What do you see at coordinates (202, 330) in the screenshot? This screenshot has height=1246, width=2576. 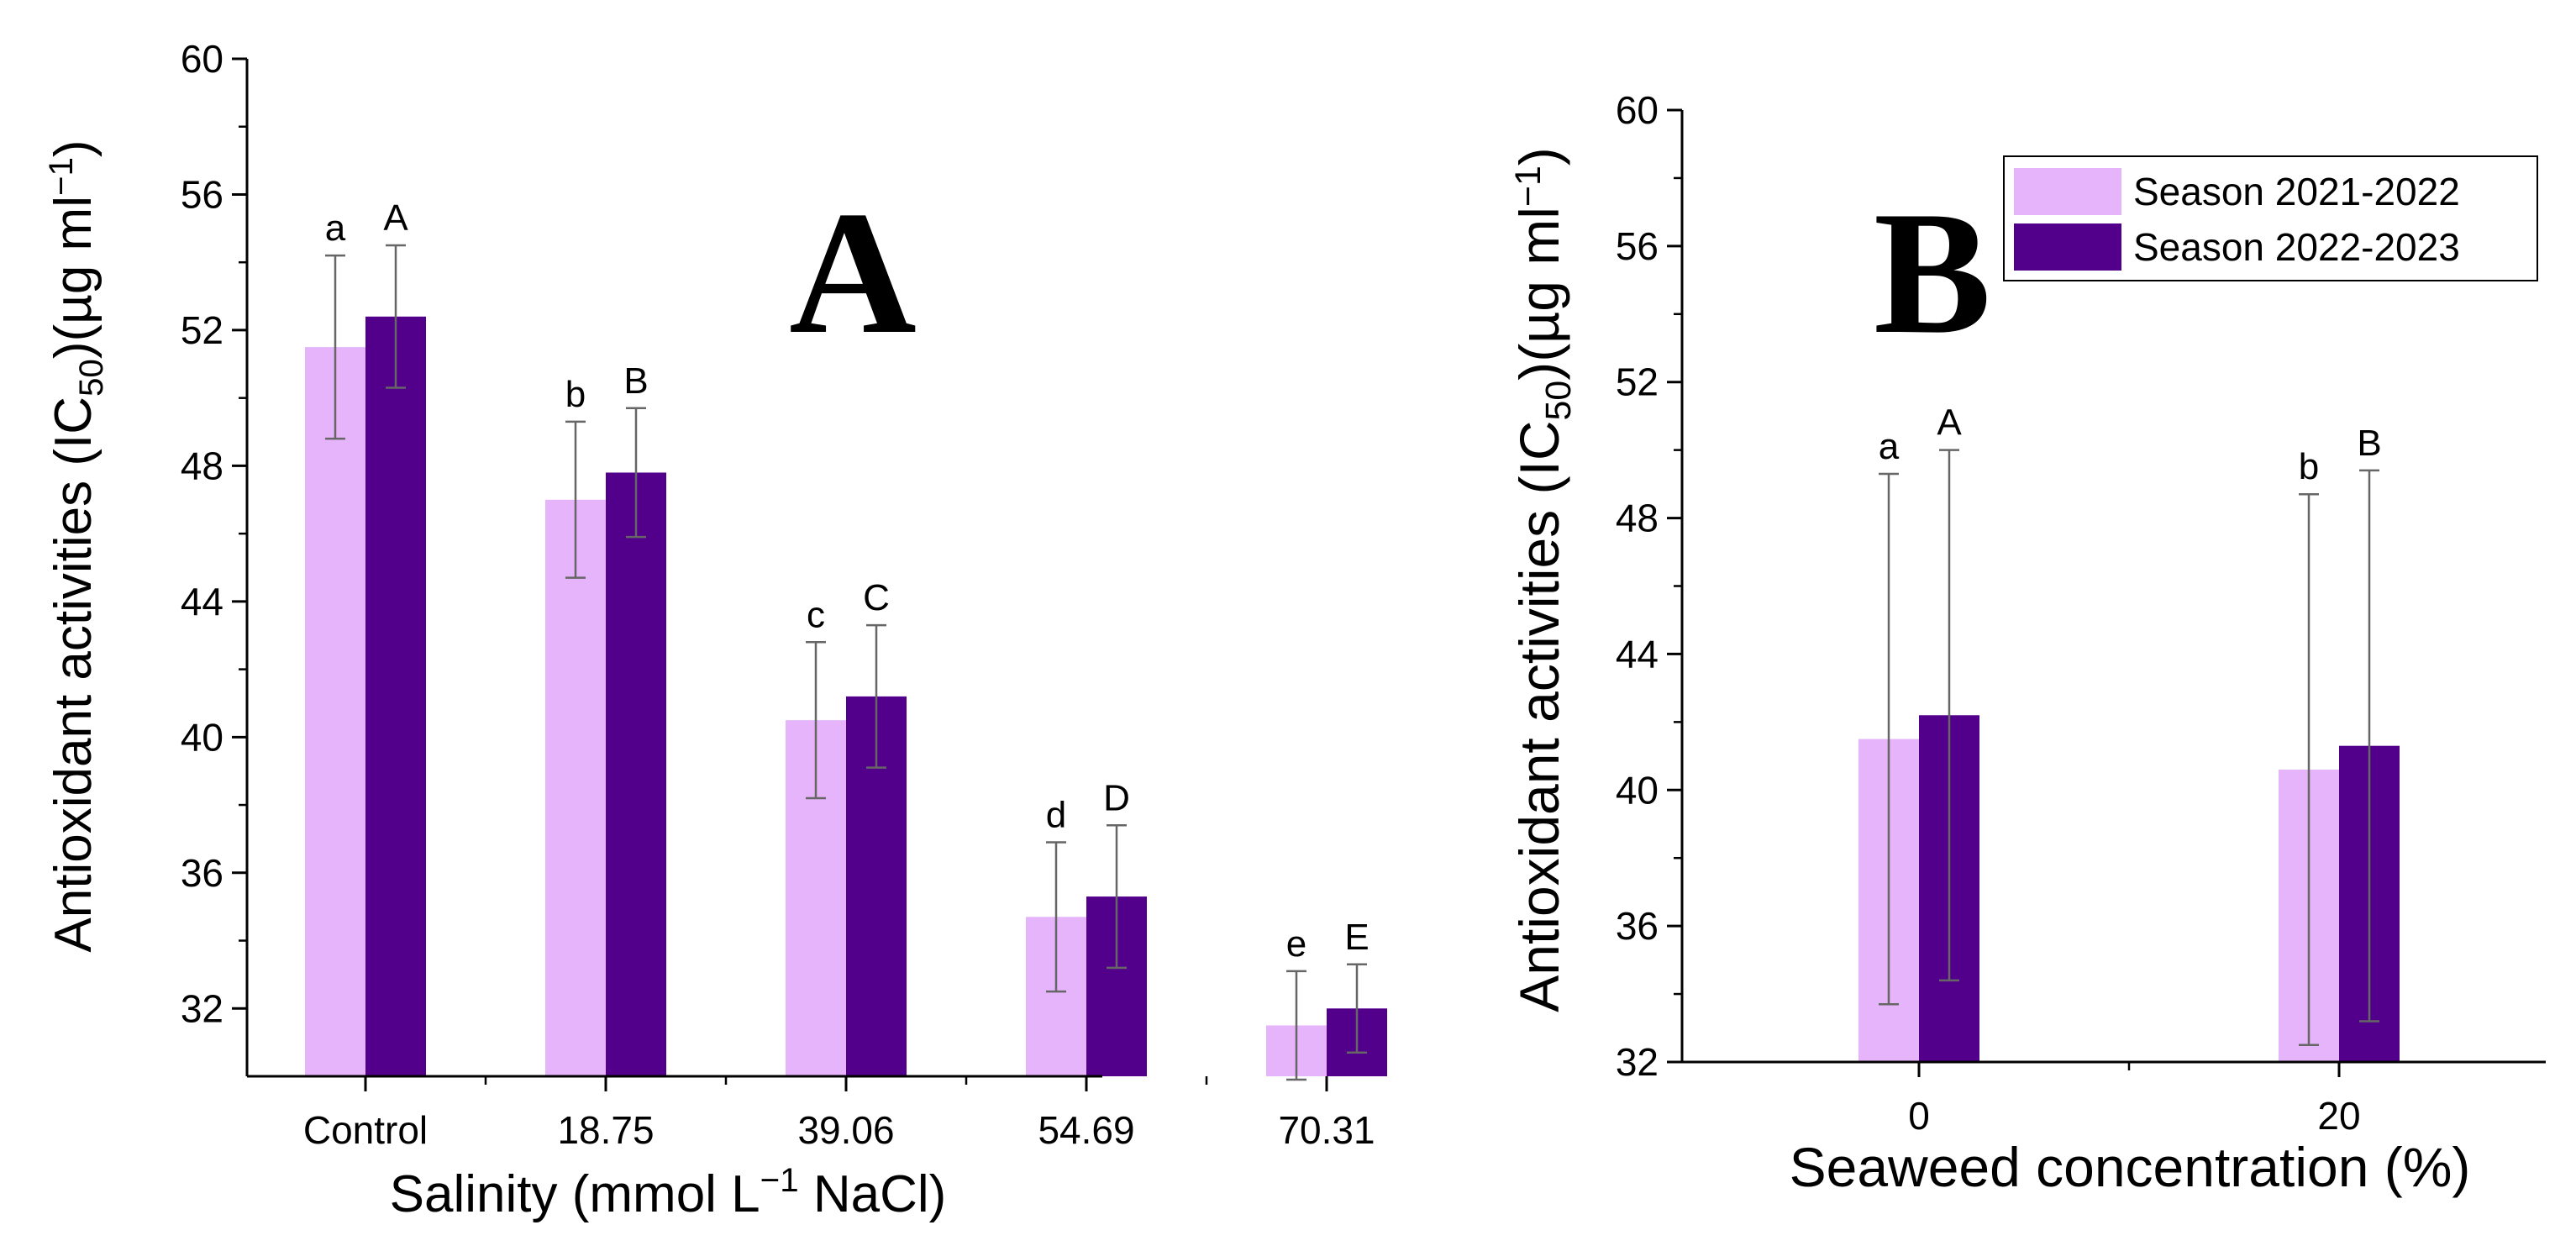 I see `y-tick-label-a-5: 52` at bounding box center [202, 330].